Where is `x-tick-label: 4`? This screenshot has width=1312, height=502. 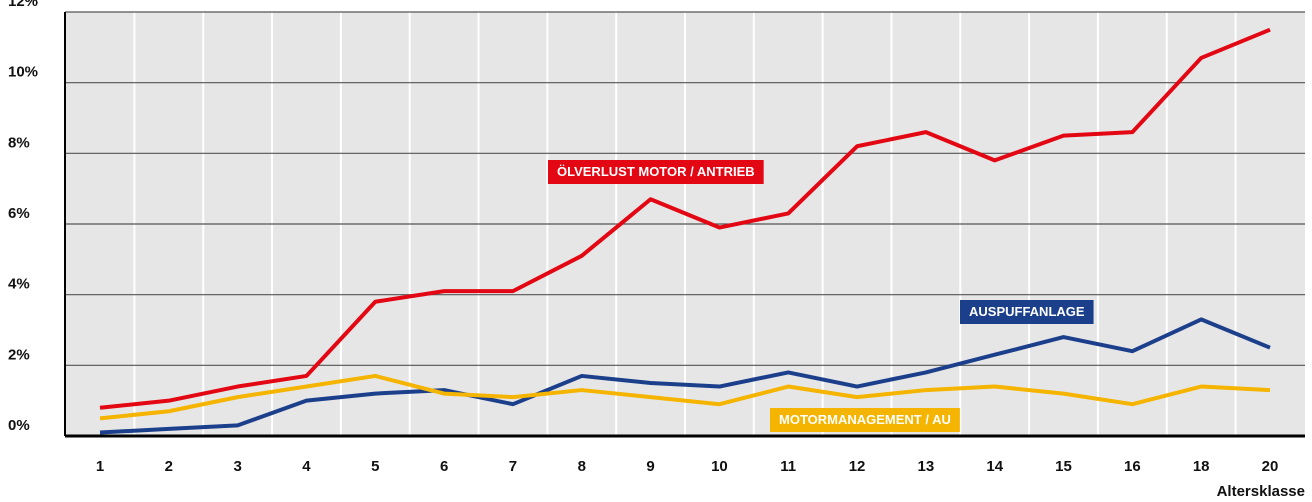
x-tick-label: 4 is located at coordinates (306, 466).